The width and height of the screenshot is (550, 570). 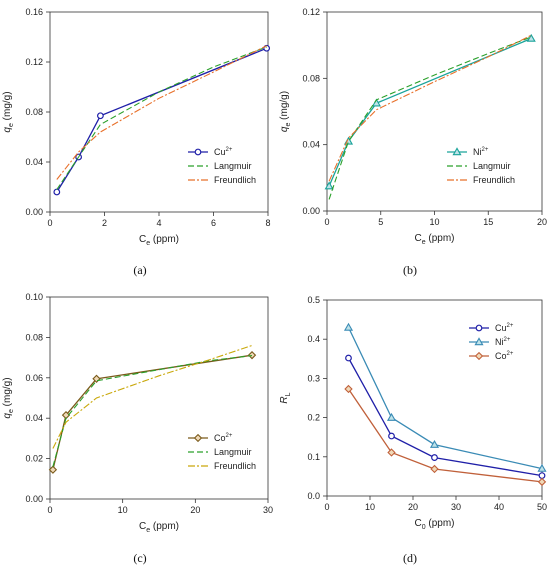 What do you see at coordinates (34, 12) in the screenshot?
I see `y-tick-label: 0.16` at bounding box center [34, 12].